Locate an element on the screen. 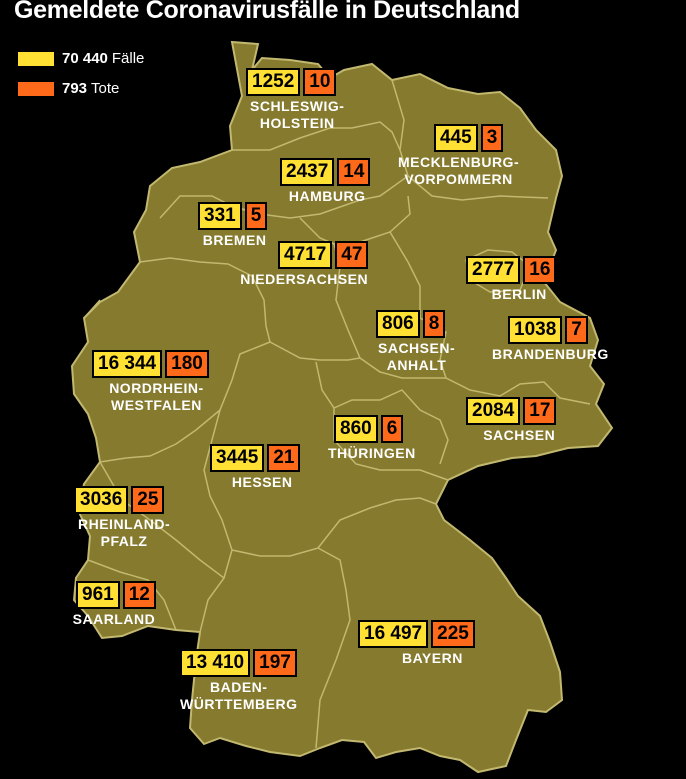 This screenshot has width=686, height=779. state-label: NORDRHEIN- WESTFALEN is located at coordinates (156, 396).